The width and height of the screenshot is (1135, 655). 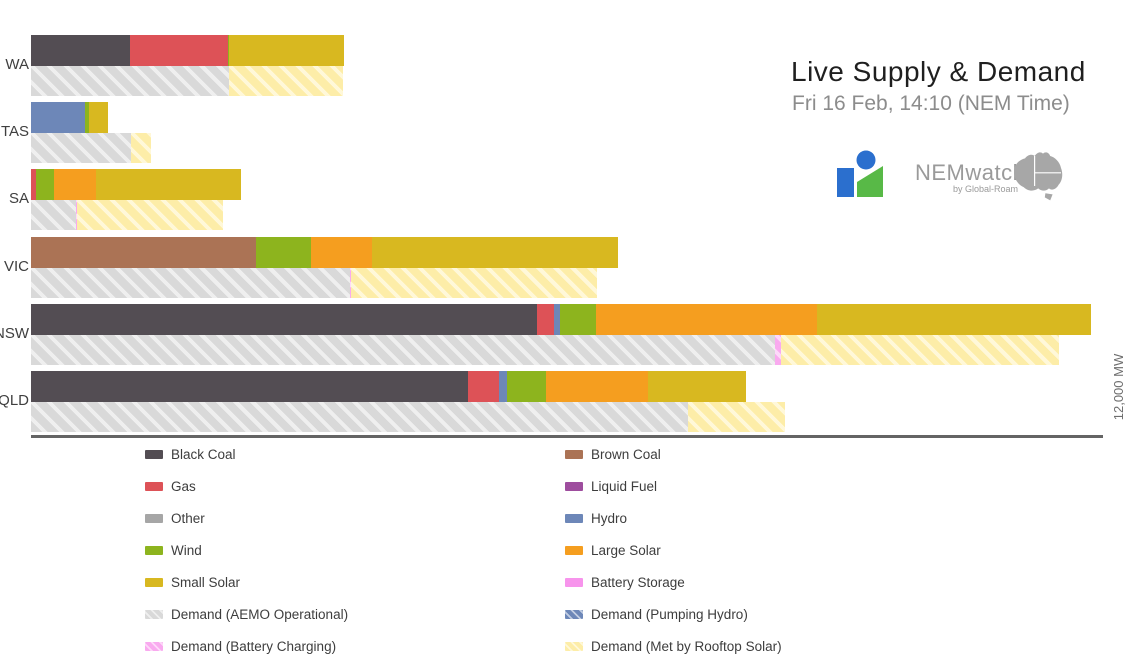 I want to click on australia-map-icon, so click(x=1037, y=176).